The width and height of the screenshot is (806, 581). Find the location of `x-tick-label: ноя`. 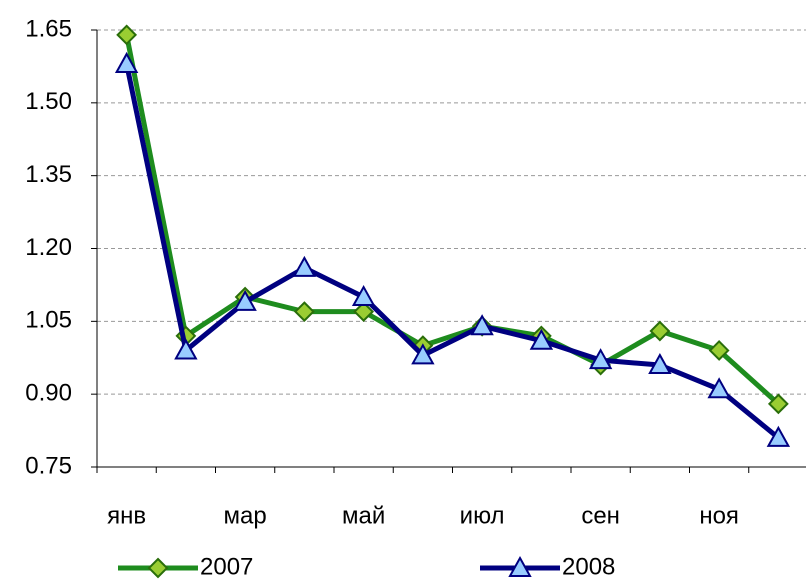

x-tick-label: ноя is located at coordinates (719, 515).